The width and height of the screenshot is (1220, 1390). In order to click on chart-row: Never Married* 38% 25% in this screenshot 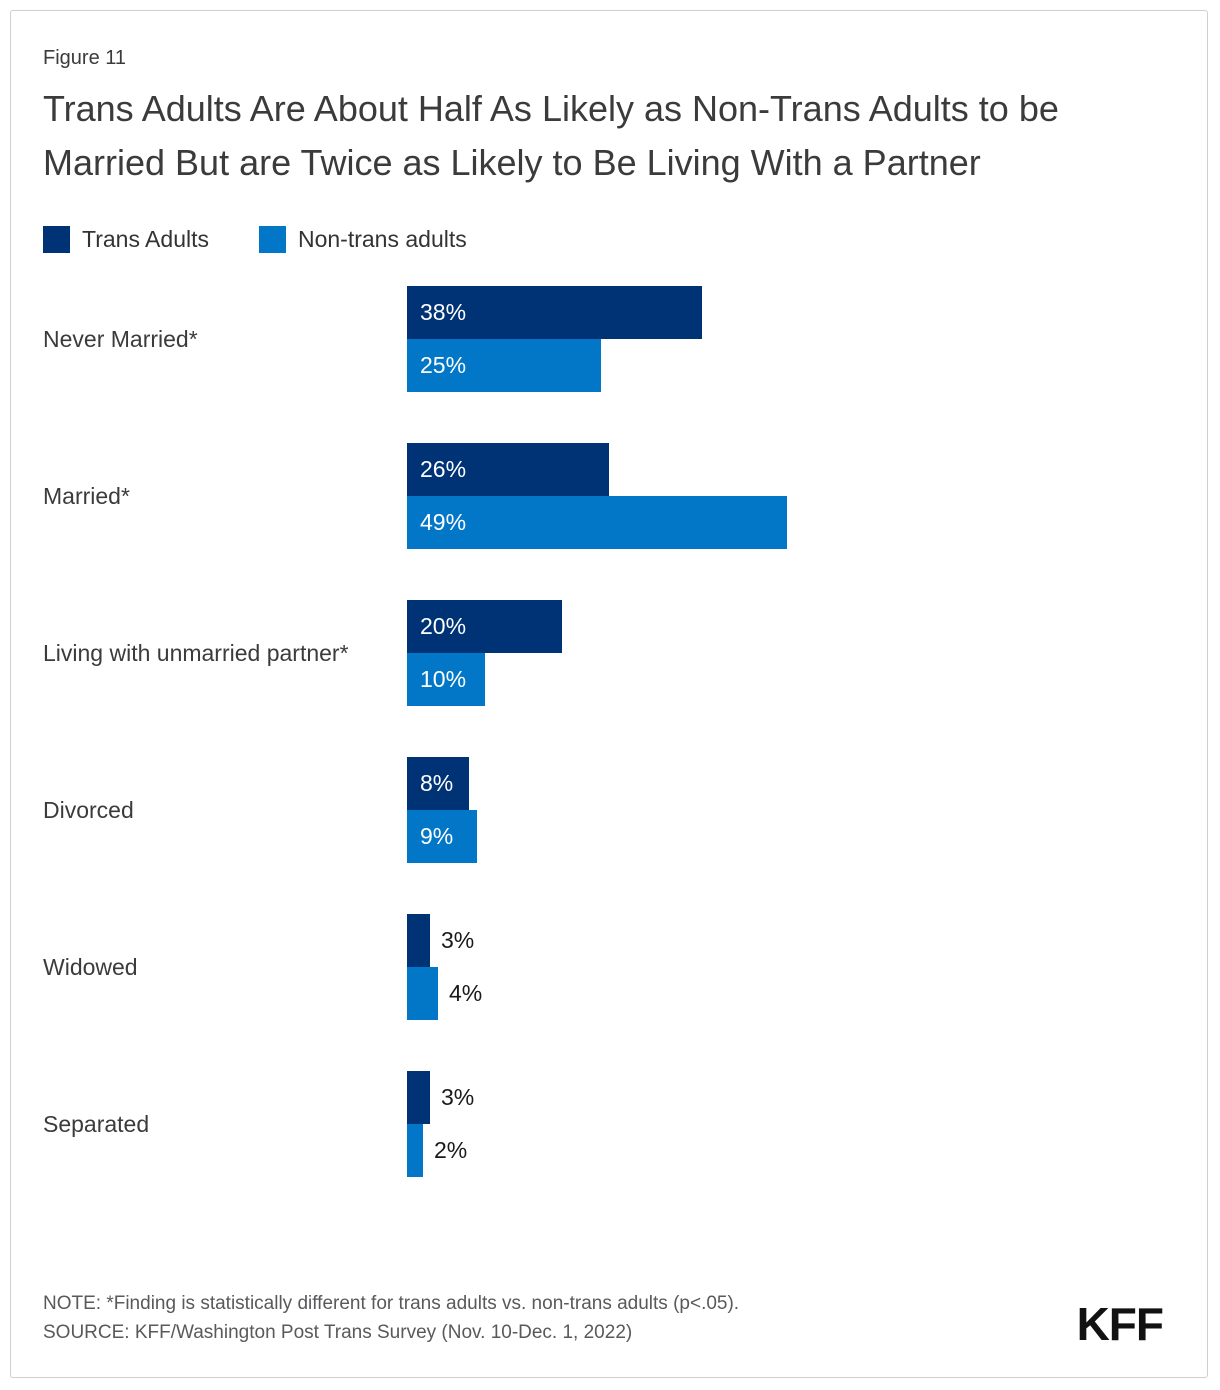, I will do `click(609, 339)`.